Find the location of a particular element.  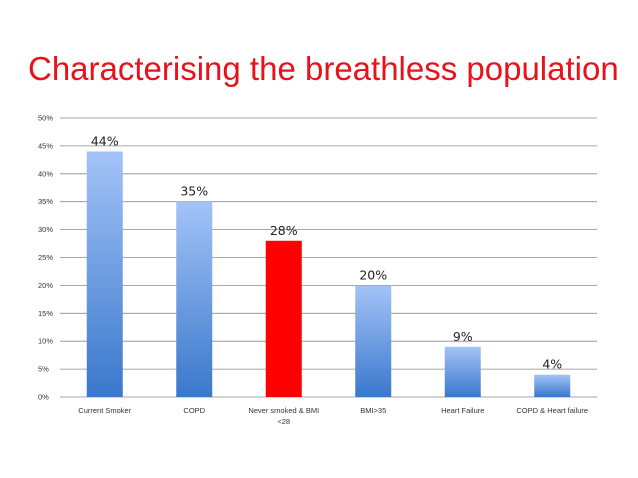

data-label: 44% is located at coordinates (105, 140).